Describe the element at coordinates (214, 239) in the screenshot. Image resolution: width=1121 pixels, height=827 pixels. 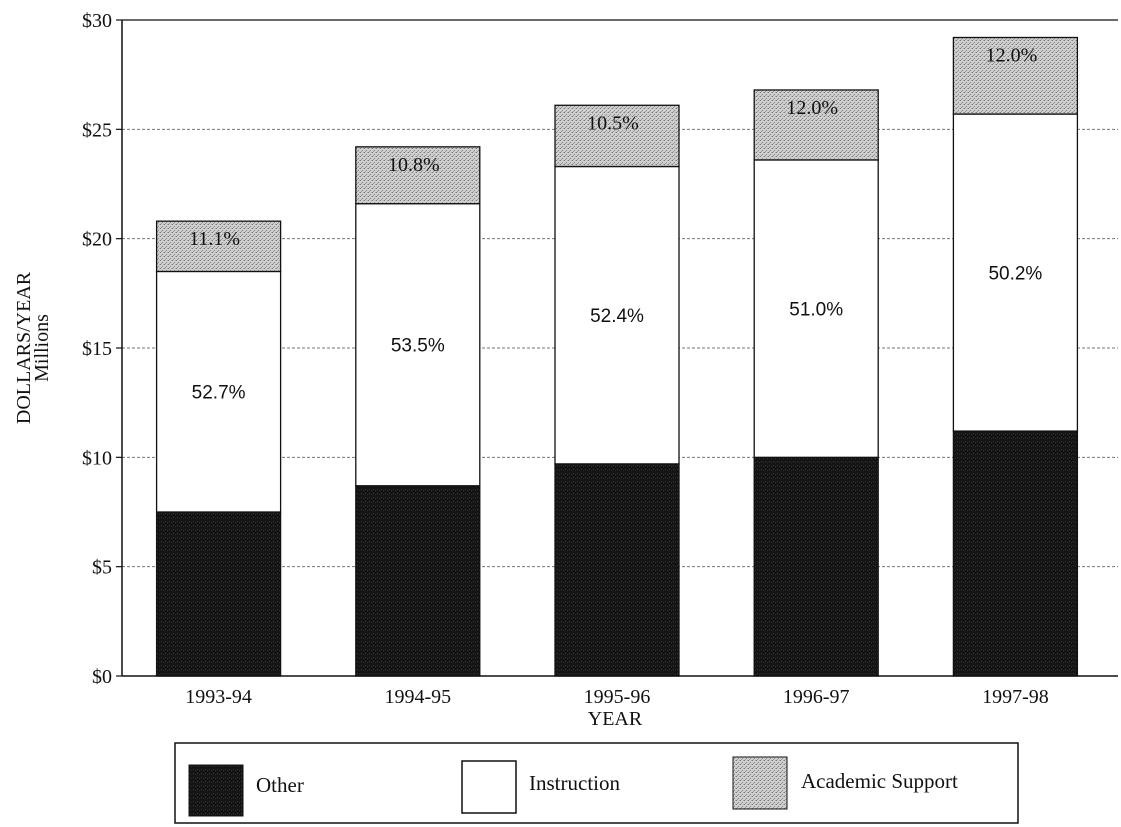
I see `data-label-academic-support-1993-94: 11.1%` at that location.